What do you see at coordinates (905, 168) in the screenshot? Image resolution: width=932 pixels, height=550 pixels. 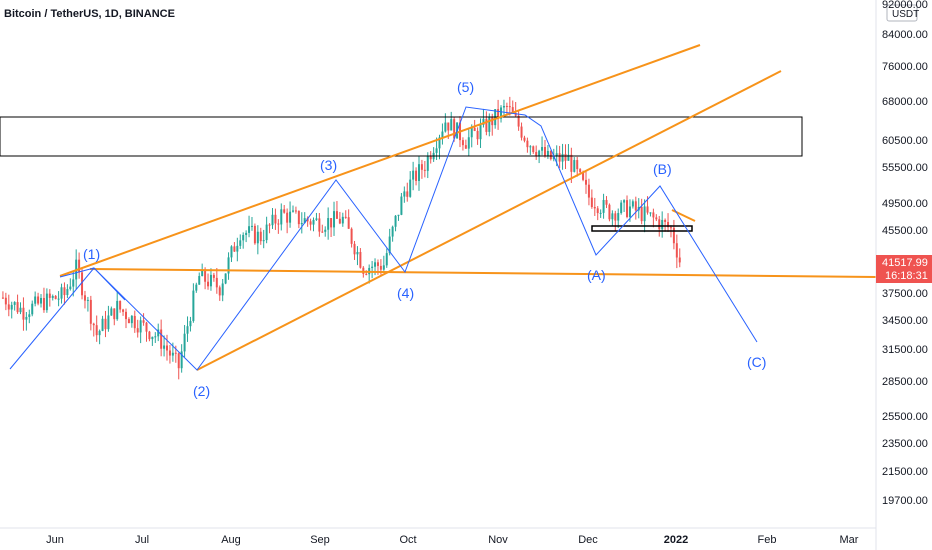 I see `price-tick-label: 55500.00` at bounding box center [905, 168].